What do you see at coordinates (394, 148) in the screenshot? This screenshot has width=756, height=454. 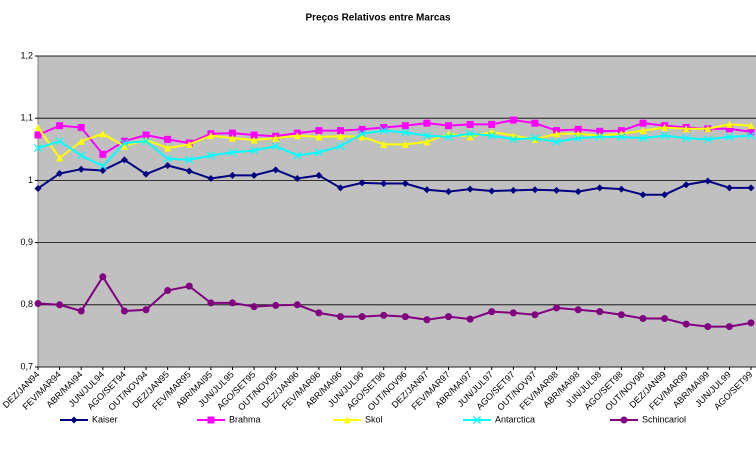 I see `series-line` at bounding box center [394, 148].